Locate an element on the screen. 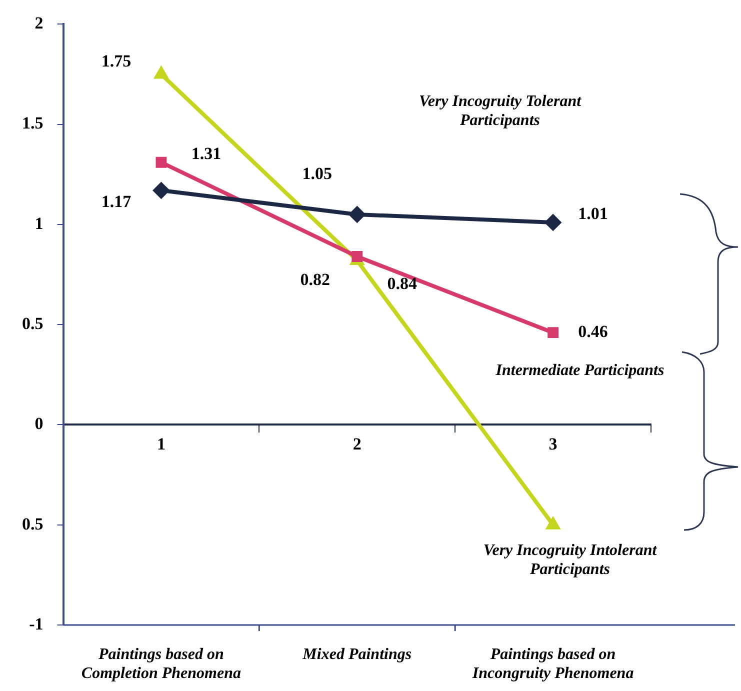 This screenshot has width=741, height=691. y-tick-label: -1 is located at coordinates (36, 624).